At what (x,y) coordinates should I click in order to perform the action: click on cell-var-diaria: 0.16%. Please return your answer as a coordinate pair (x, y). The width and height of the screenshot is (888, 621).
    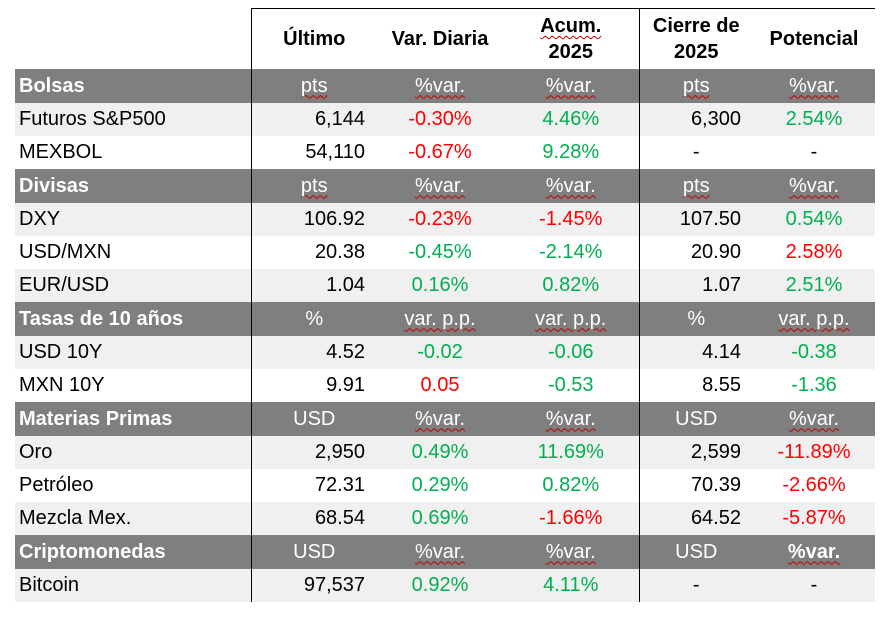
    Looking at the image, I should click on (440, 285).